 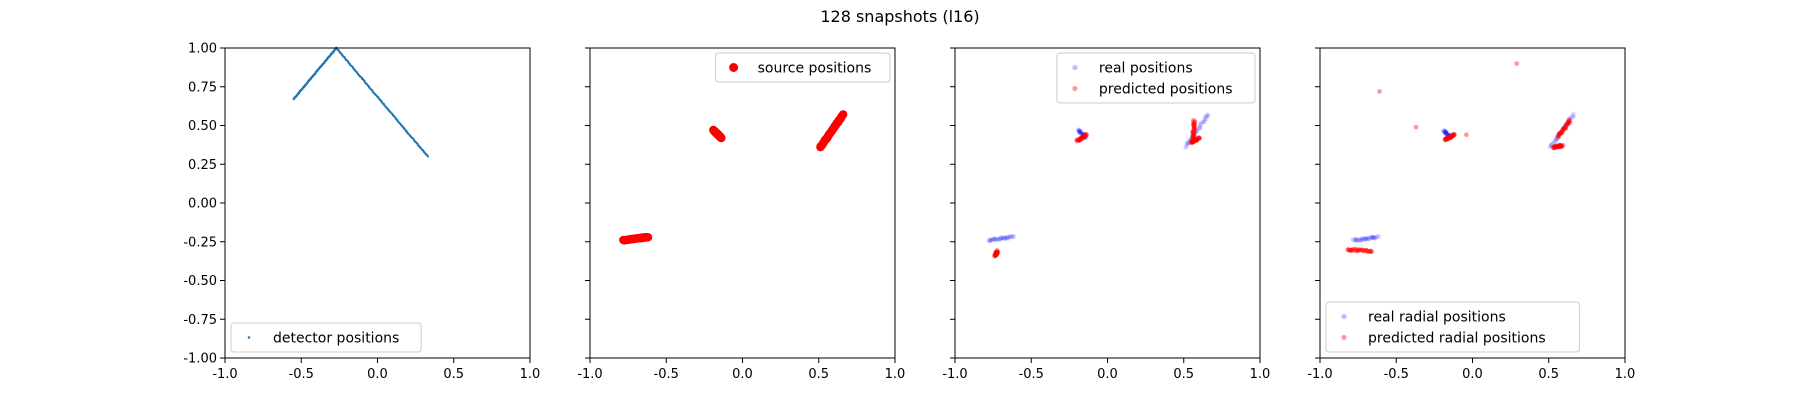 I want to click on legend-label: real radial positions, so click(x=1437, y=318).